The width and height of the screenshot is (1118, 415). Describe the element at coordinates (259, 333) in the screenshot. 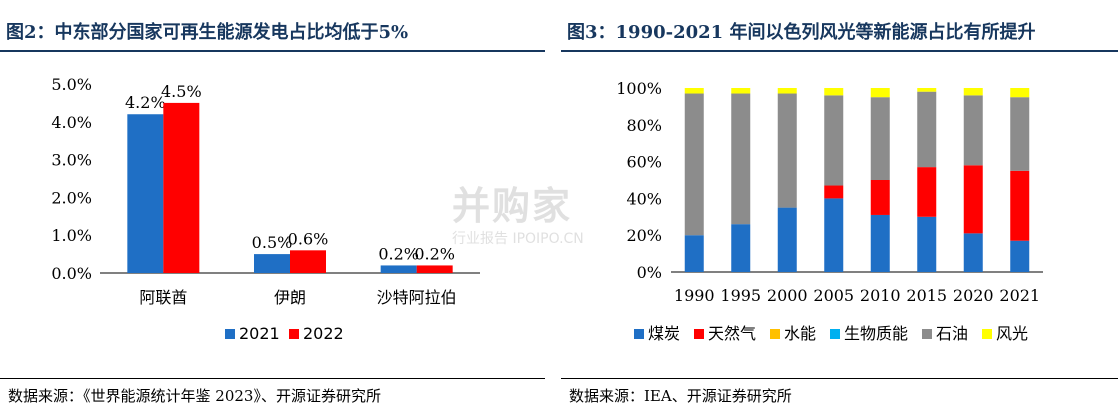

I see `legend-label: 2021` at that location.